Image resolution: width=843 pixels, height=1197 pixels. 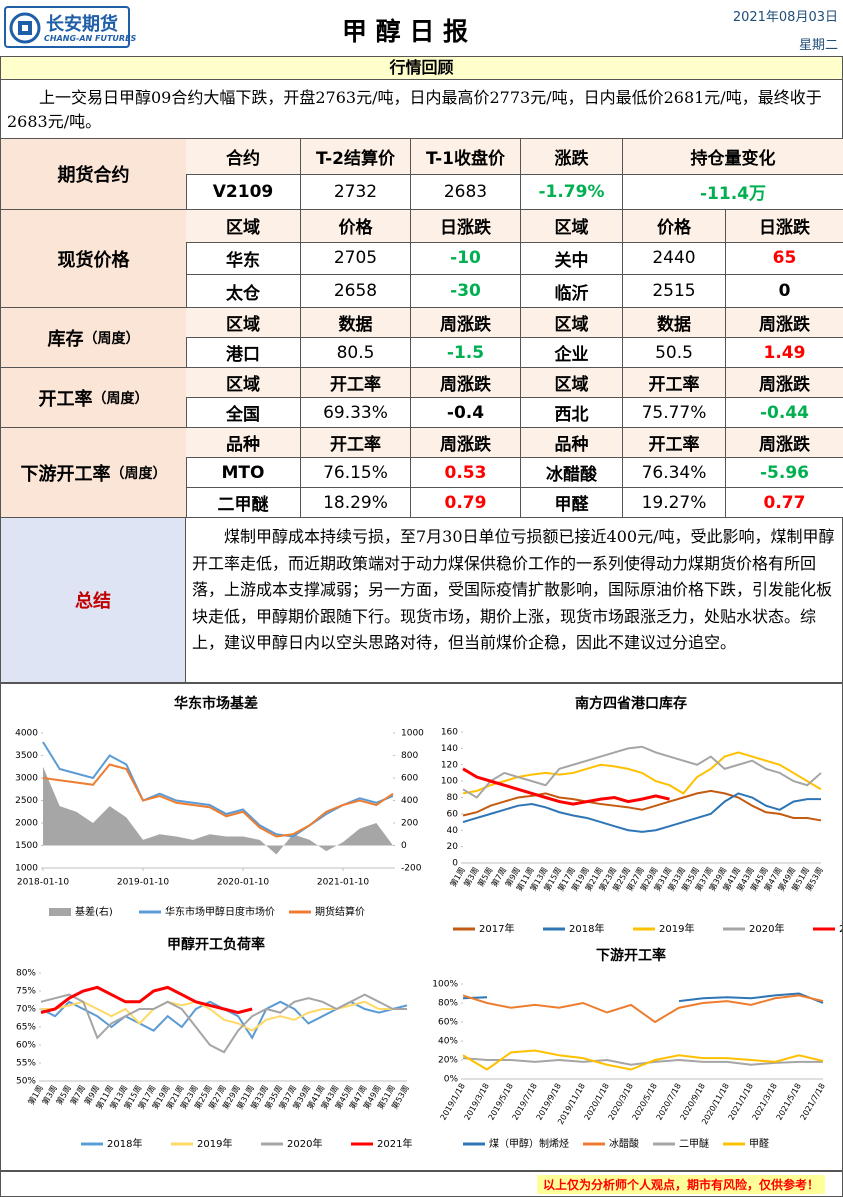 I want to click on summary-label: 总结, so click(x=93, y=600).